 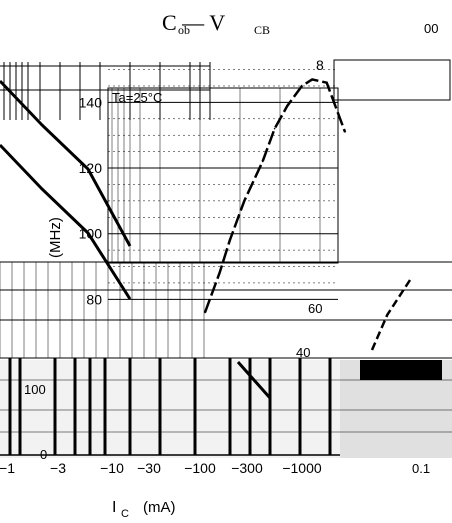 I want to click on y-tick-labels: 80 100 120 140, so click(x=91, y=200).